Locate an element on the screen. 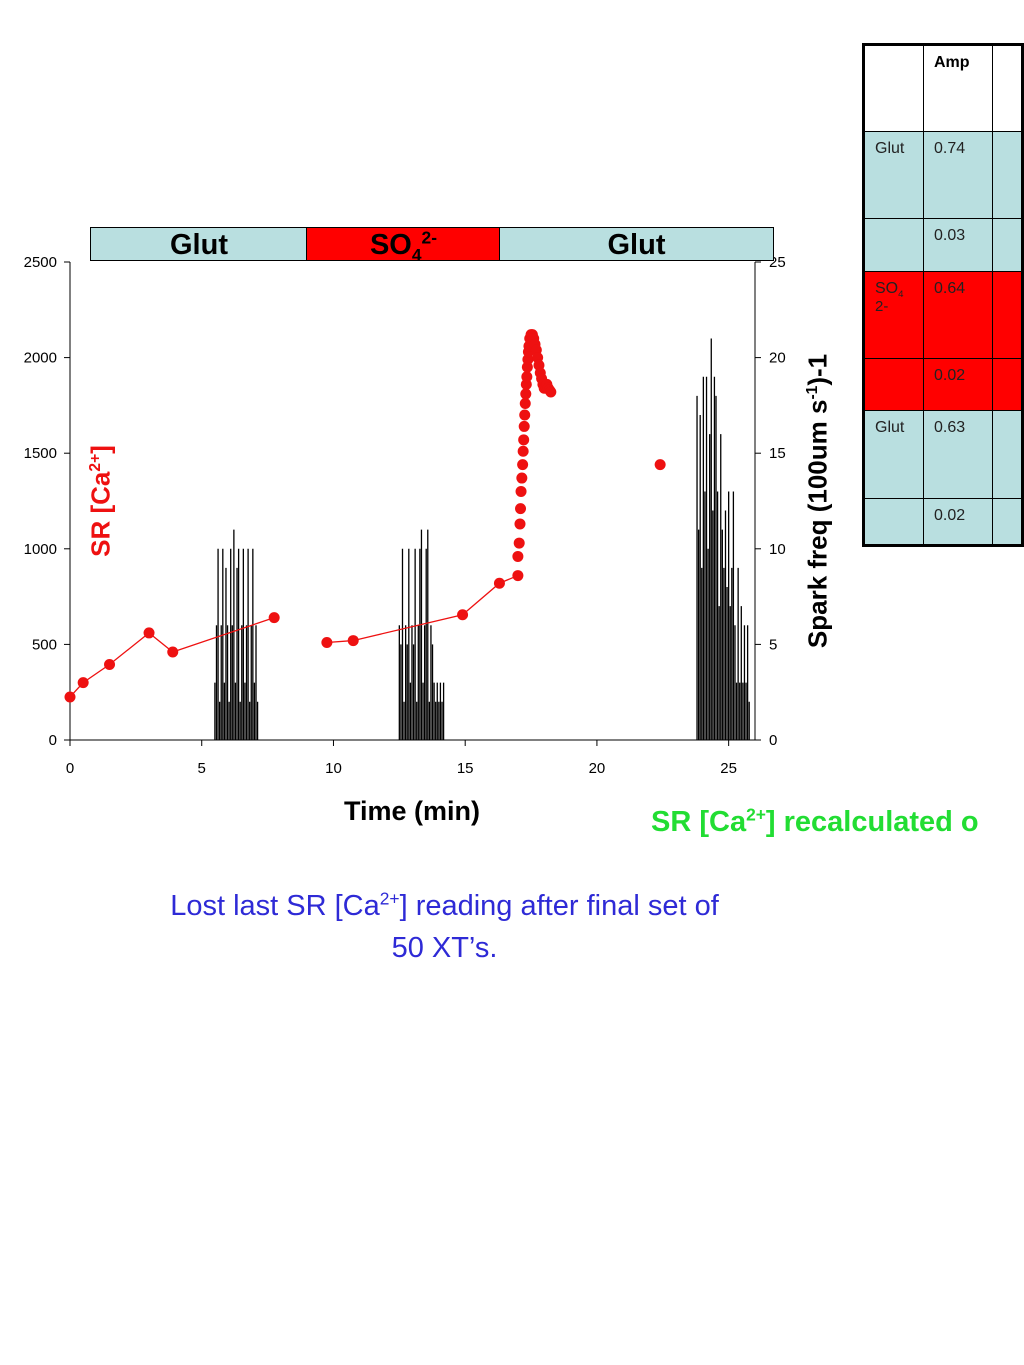  x-tick-label: 5 is located at coordinates (202, 768).